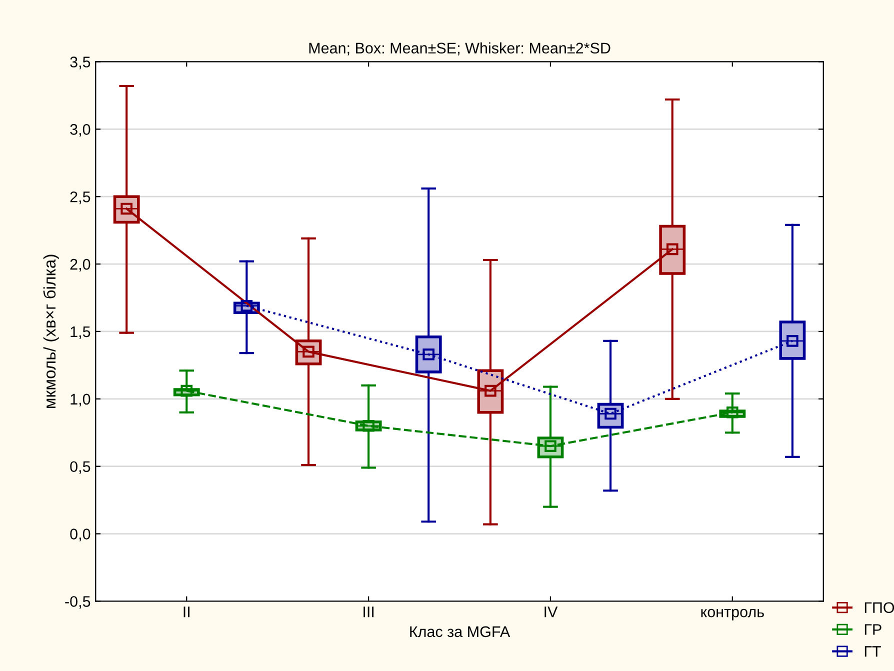 The height and width of the screenshot is (671, 894). Describe the element at coordinates (80, 467) in the screenshot. I see `y-tick-label: 0,5` at that location.